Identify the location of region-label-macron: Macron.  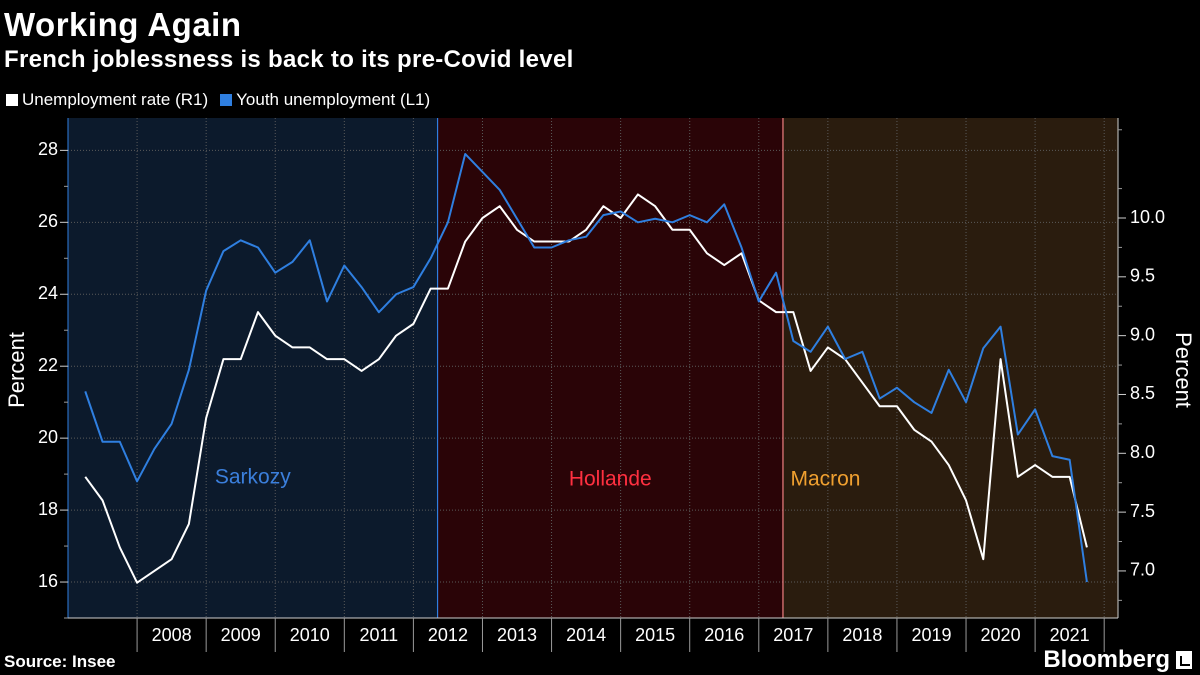
(825, 479).